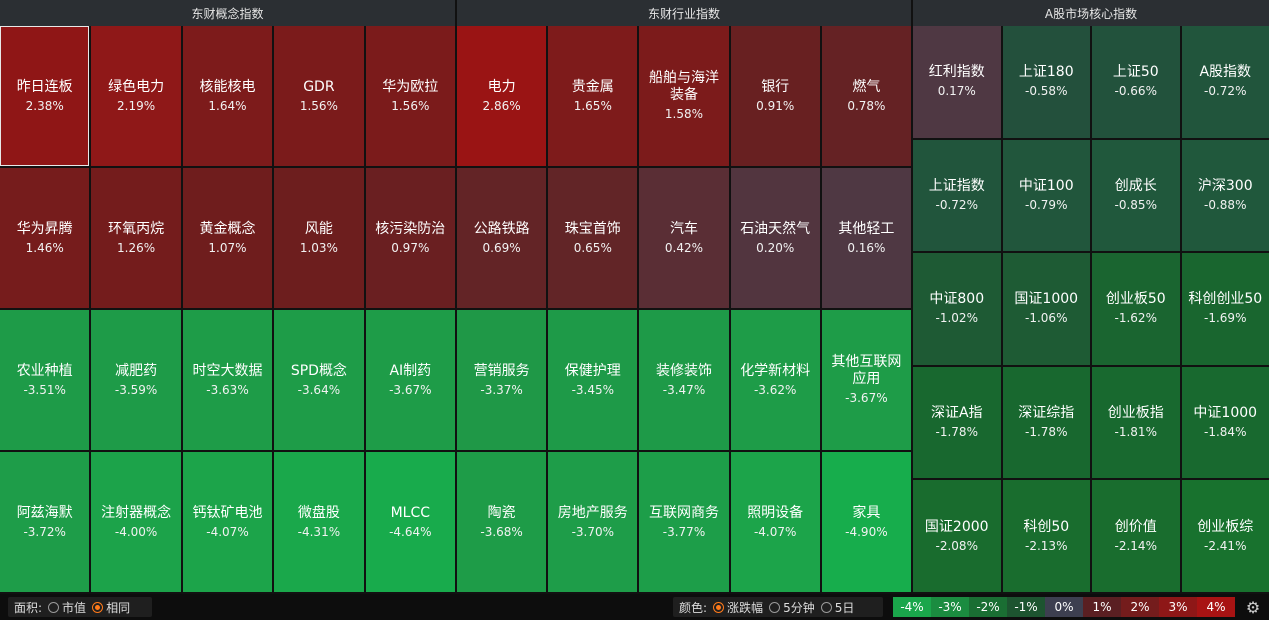 The image size is (1269, 620). I want to click on treemap-tile: 互联网商务 -3.77%, so click(684, 522).